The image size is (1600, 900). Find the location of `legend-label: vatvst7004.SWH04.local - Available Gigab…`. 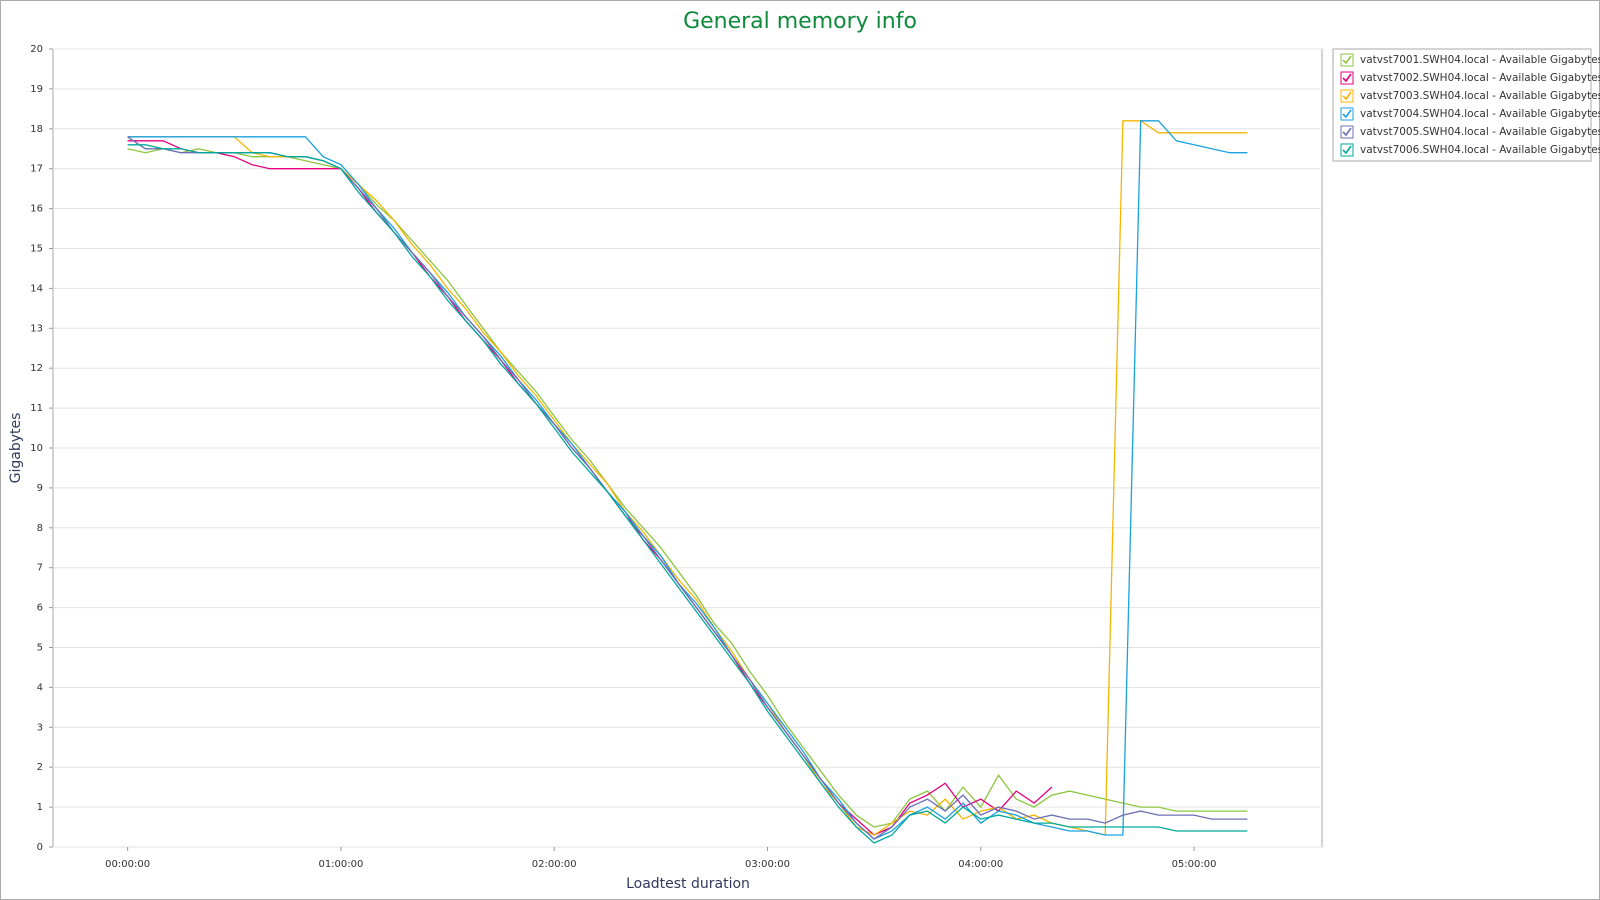

legend-label: vatvst7004.SWH04.local - Available Gigab… is located at coordinates (1480, 114).